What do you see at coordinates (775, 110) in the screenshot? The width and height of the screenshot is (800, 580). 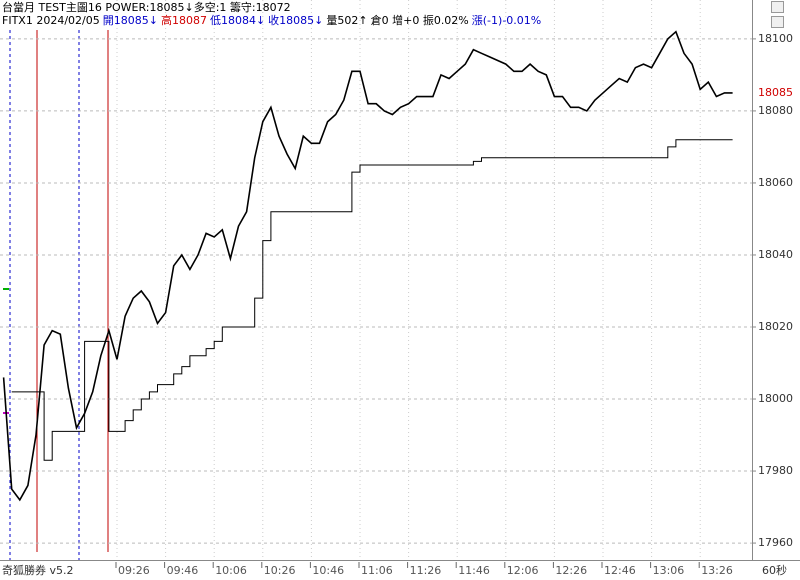 I see `y-tick-label: 18080` at bounding box center [775, 110].